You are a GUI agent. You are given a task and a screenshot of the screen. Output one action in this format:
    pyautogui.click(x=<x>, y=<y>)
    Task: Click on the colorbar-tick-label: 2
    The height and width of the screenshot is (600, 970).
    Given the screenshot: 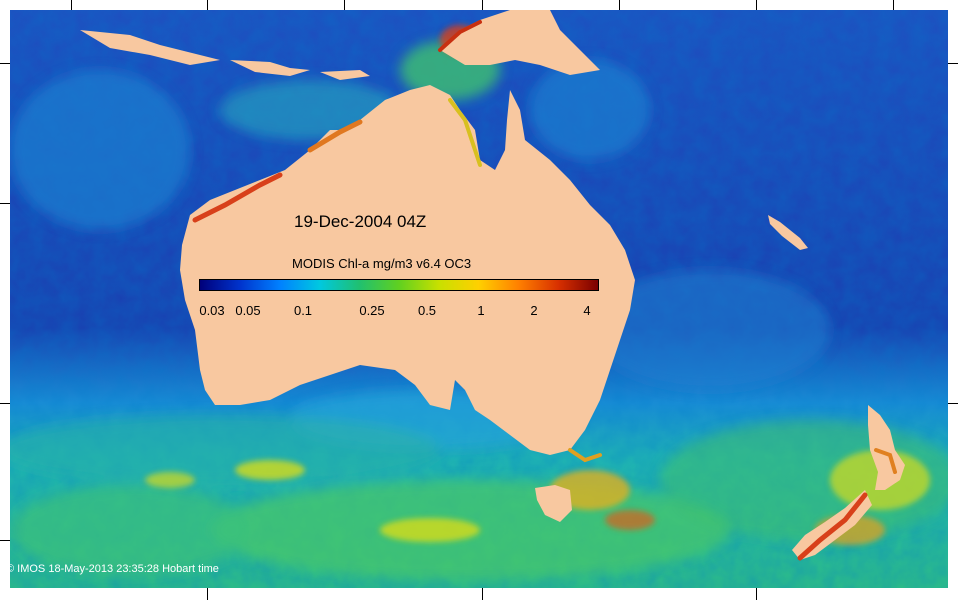 What is the action you would take?
    pyautogui.click(x=534, y=310)
    